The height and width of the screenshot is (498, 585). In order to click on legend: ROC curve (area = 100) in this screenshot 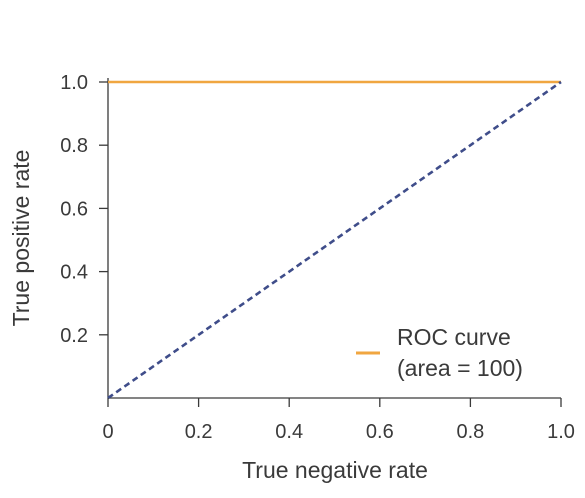, I will do `click(439, 352)`.